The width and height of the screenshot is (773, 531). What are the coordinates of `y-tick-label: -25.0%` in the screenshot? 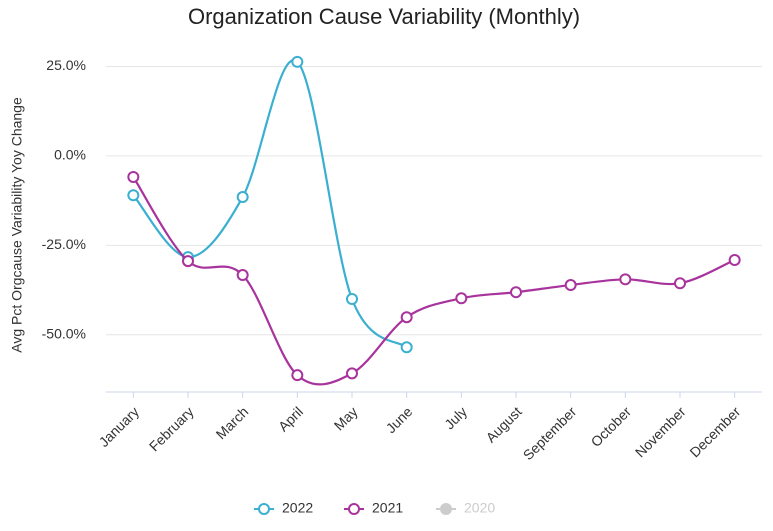 It's located at (64, 244).